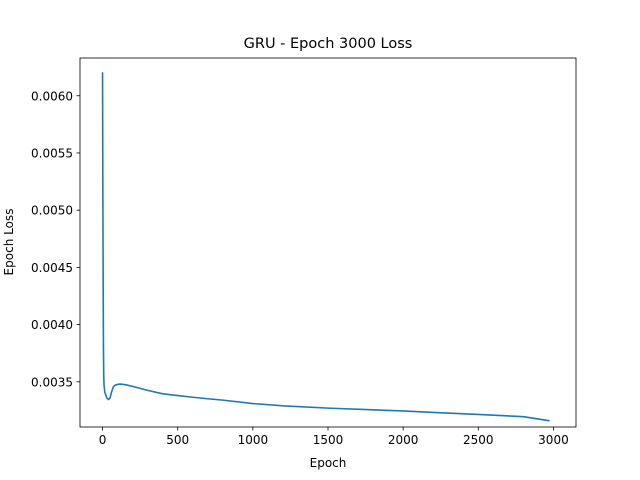  Describe the element at coordinates (403, 440) in the screenshot. I see `x-tick-label: 2000` at that location.